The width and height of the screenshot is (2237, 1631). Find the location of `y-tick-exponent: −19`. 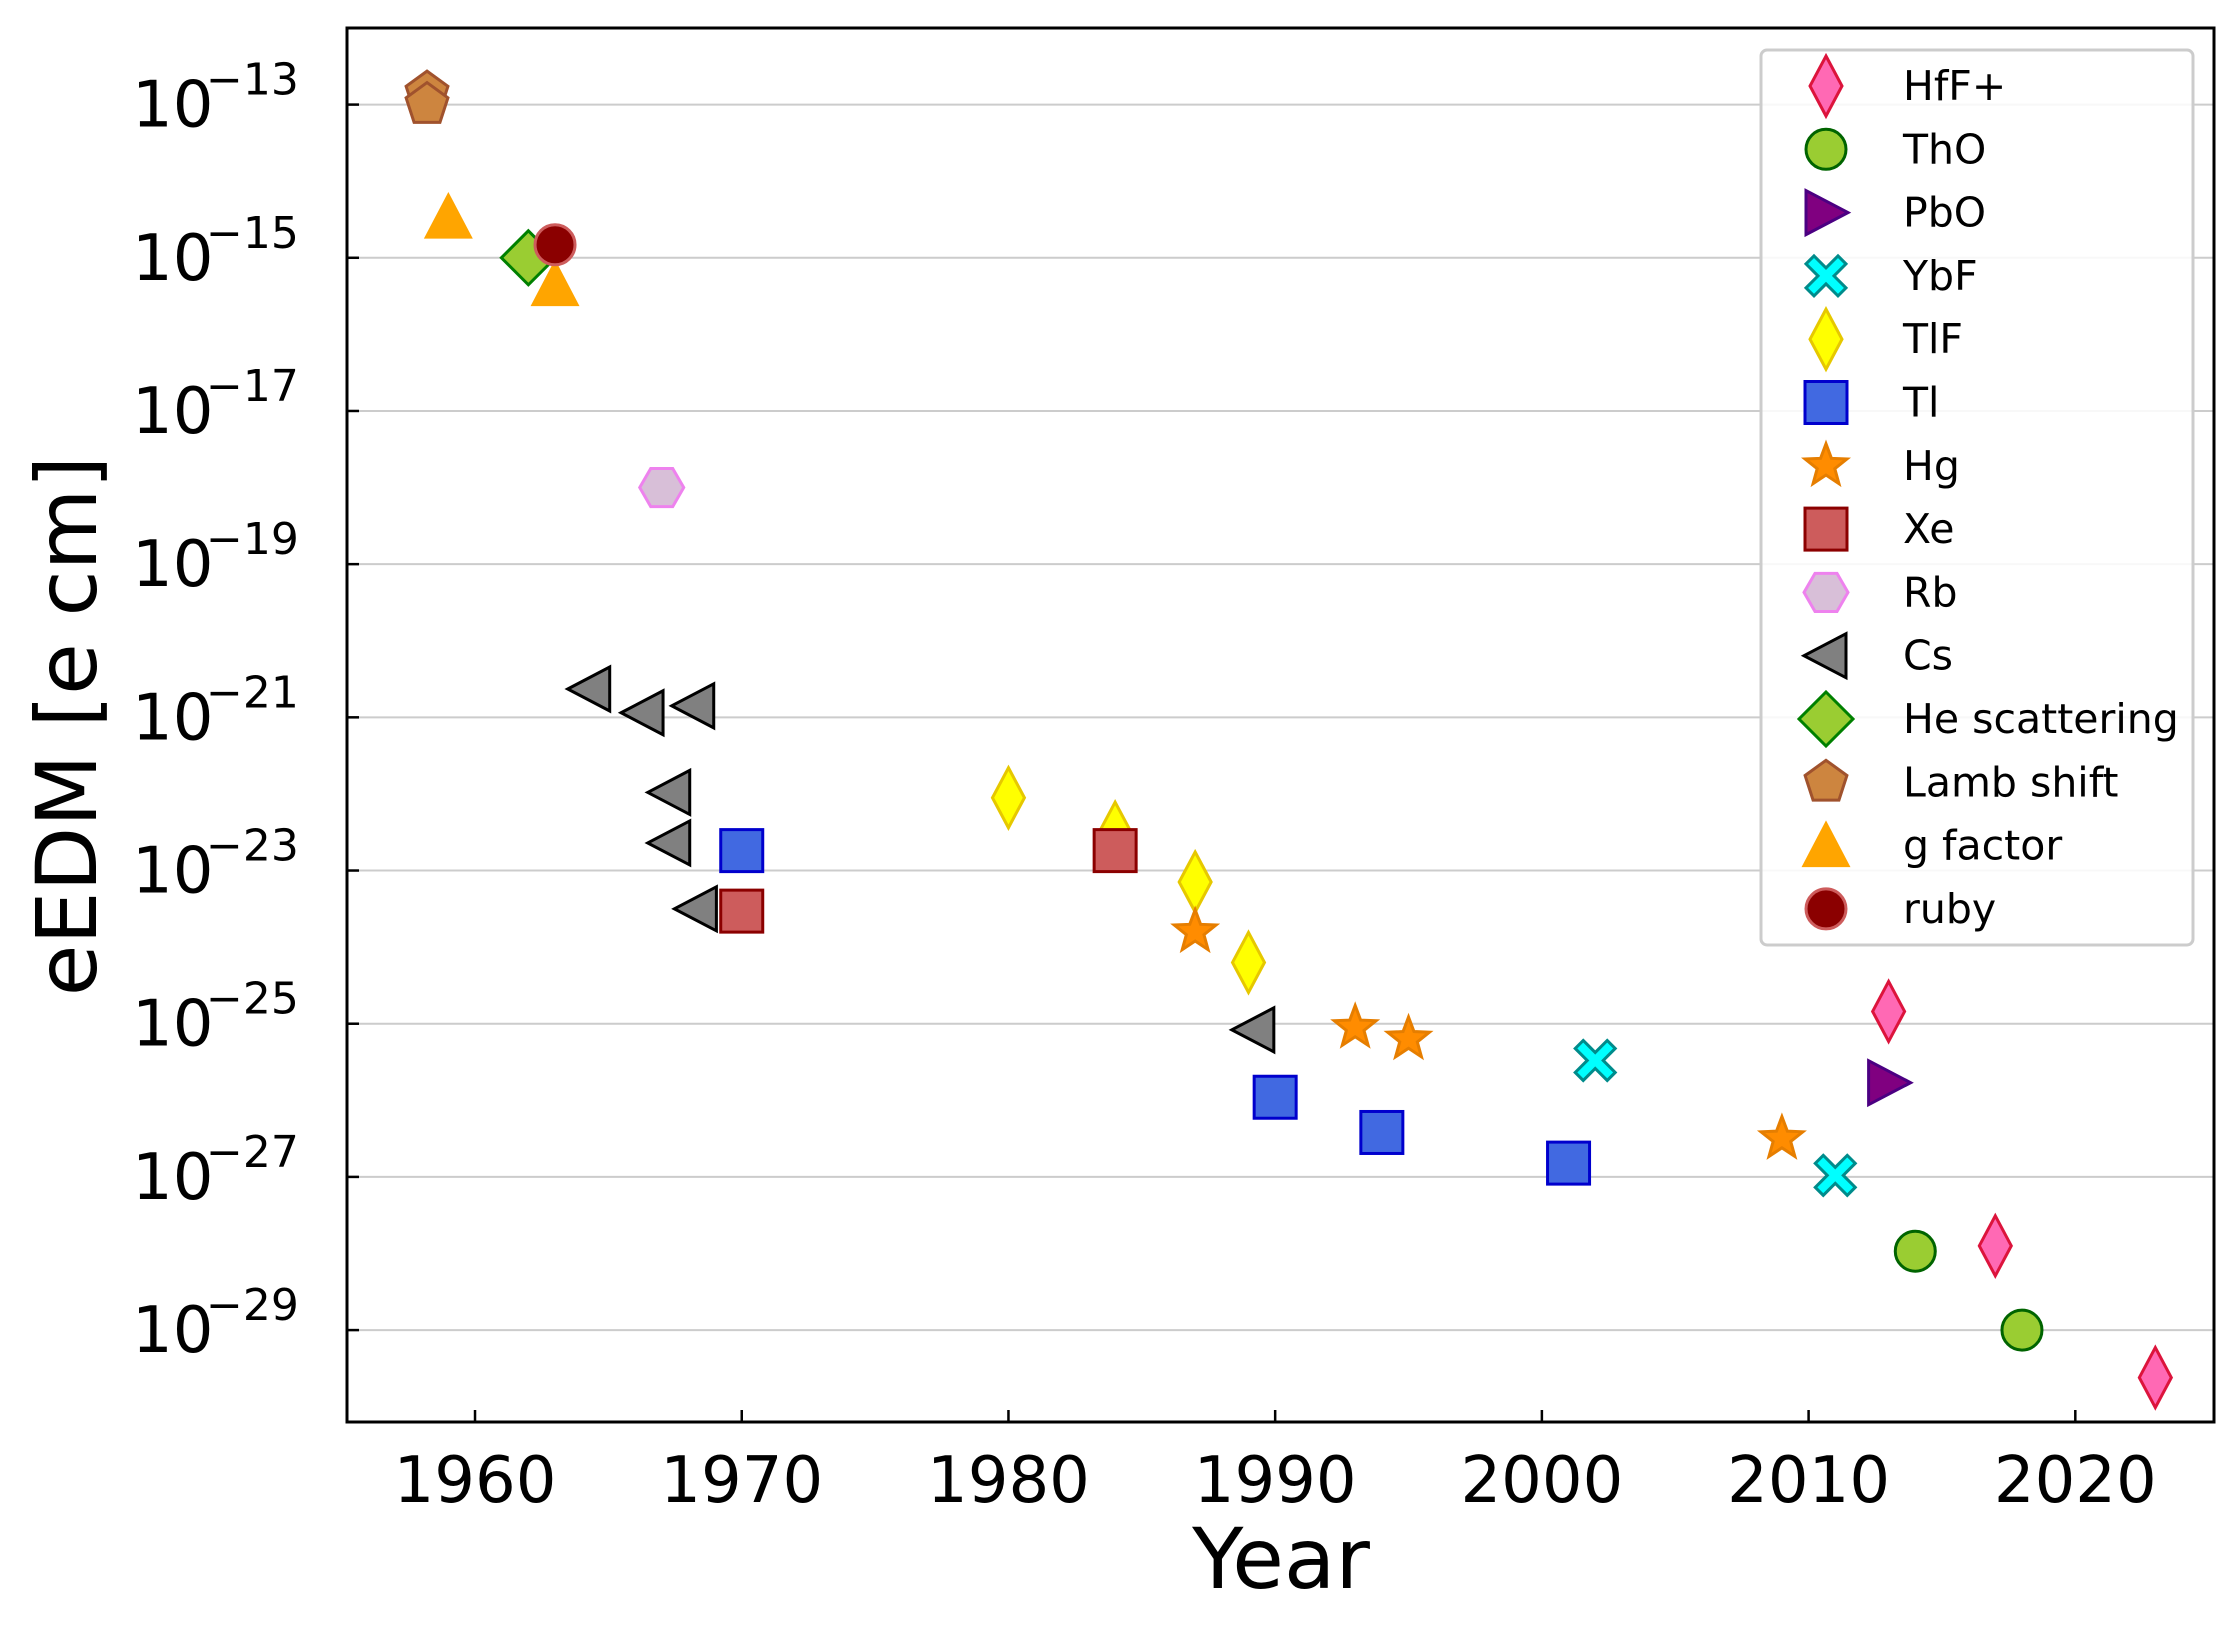

y-tick-exponent: −19 is located at coordinates (252, 539).